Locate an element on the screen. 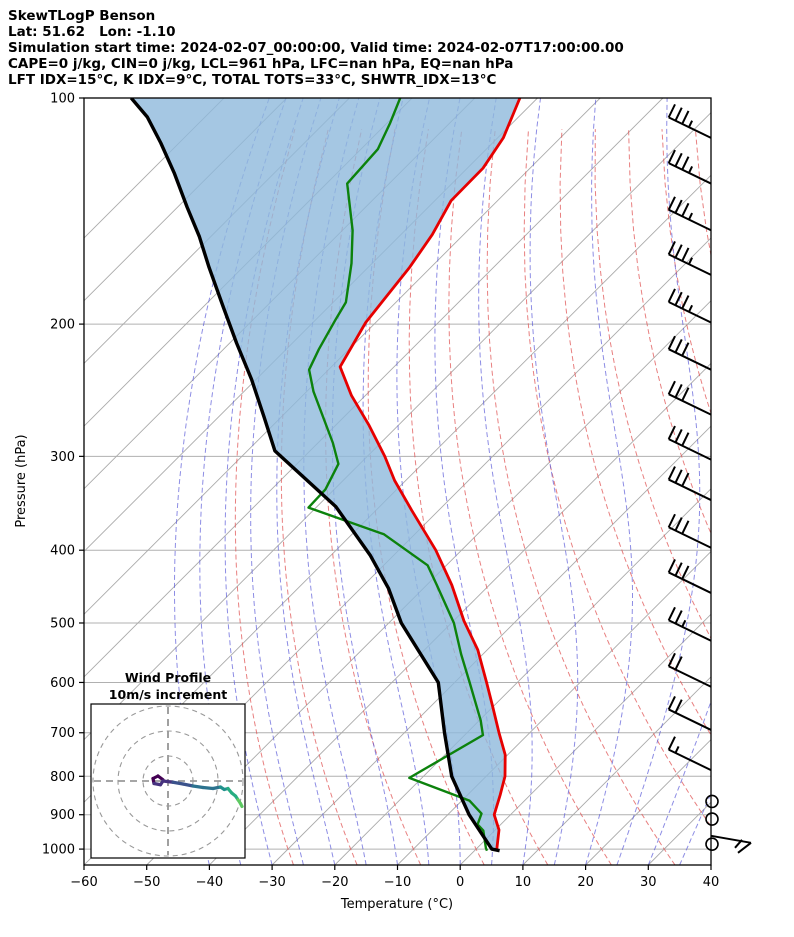 The height and width of the screenshot is (937, 794). y-tick-label: 900 is located at coordinates (62, 815).